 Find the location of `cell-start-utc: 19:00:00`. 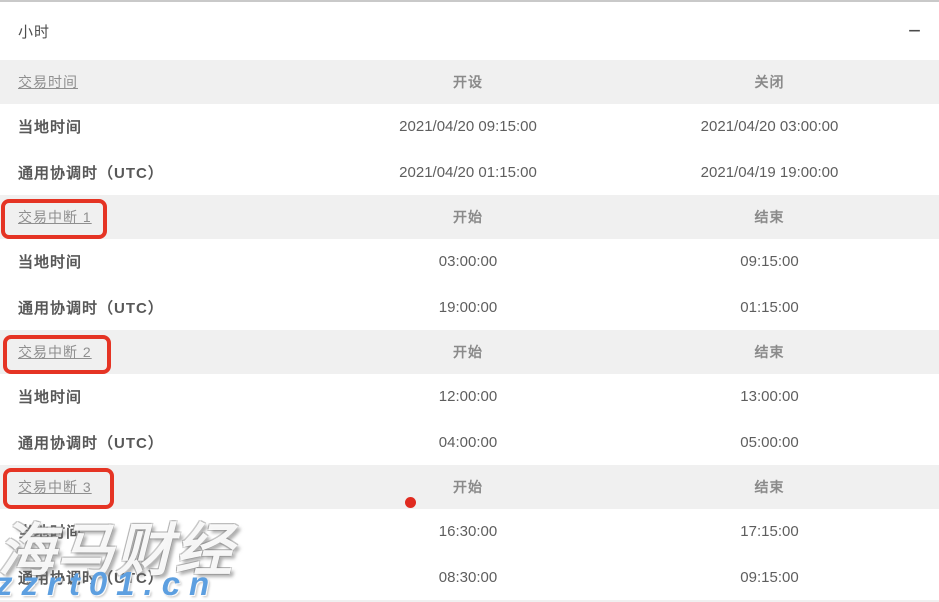

cell-start-utc: 19:00:00 is located at coordinates (468, 307).